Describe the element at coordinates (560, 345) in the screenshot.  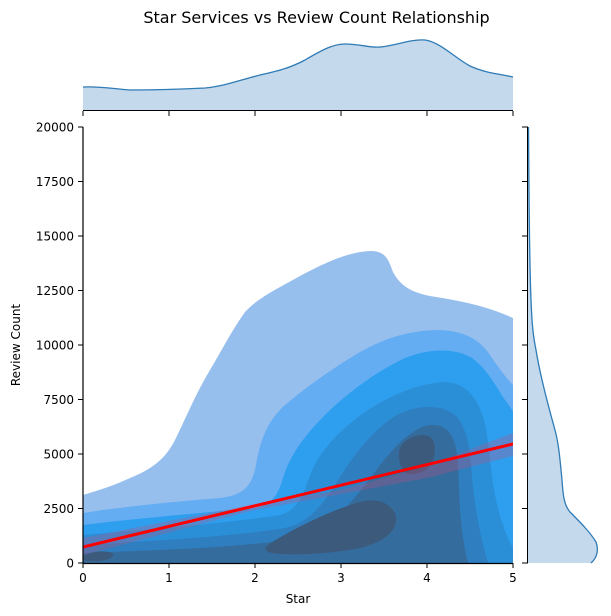
I see `marginal-y-kde` at that location.